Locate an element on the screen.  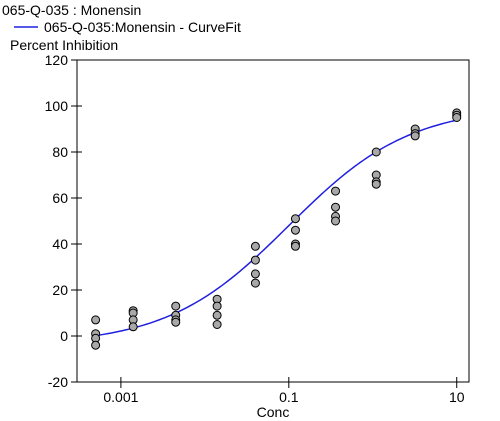
y-tick-label: 120 is located at coordinates (57, 60).